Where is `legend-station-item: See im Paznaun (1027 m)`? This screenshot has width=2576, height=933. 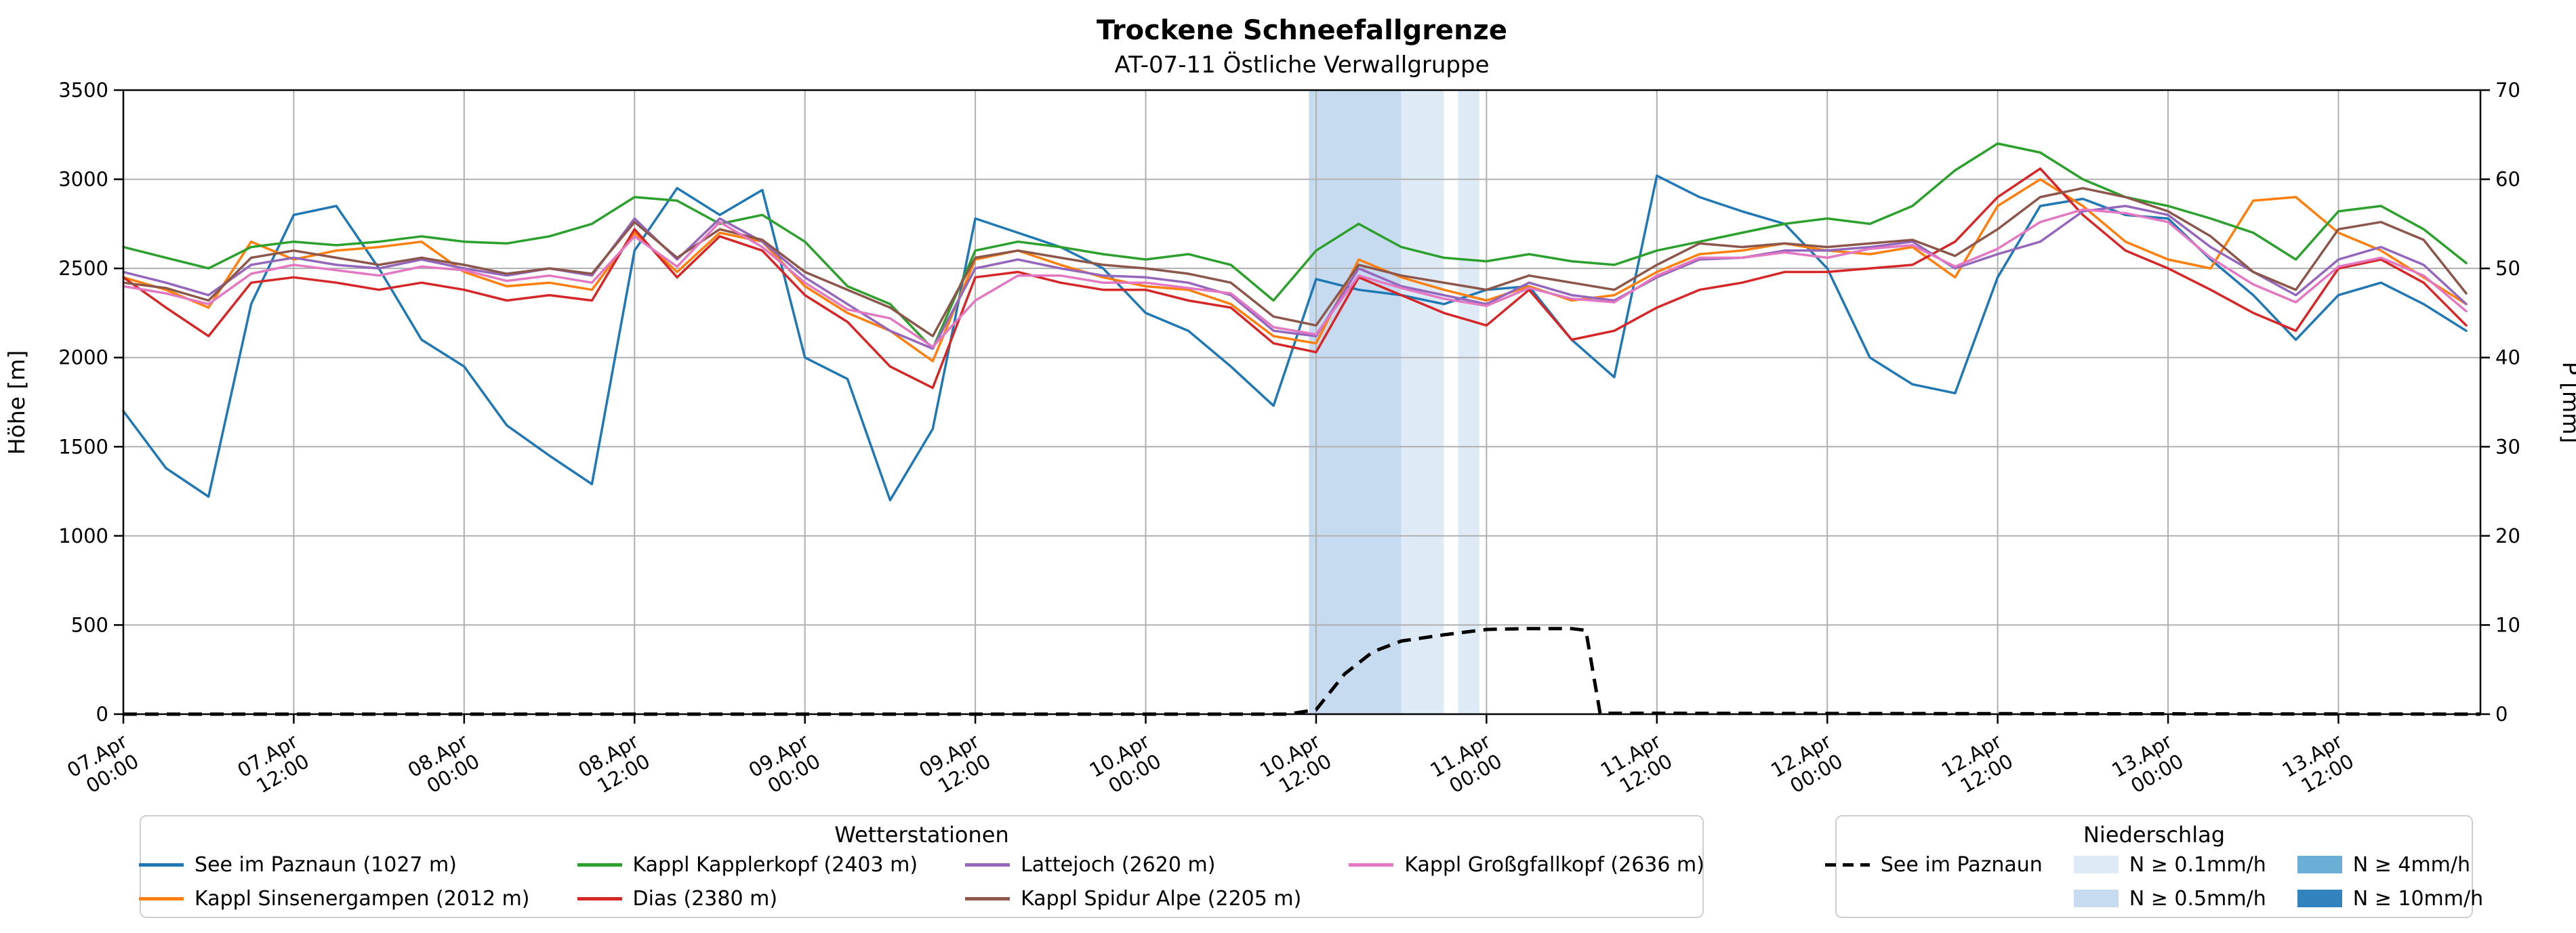
legend-station-item: See im Paznaun (1027 m) is located at coordinates (334, 864).